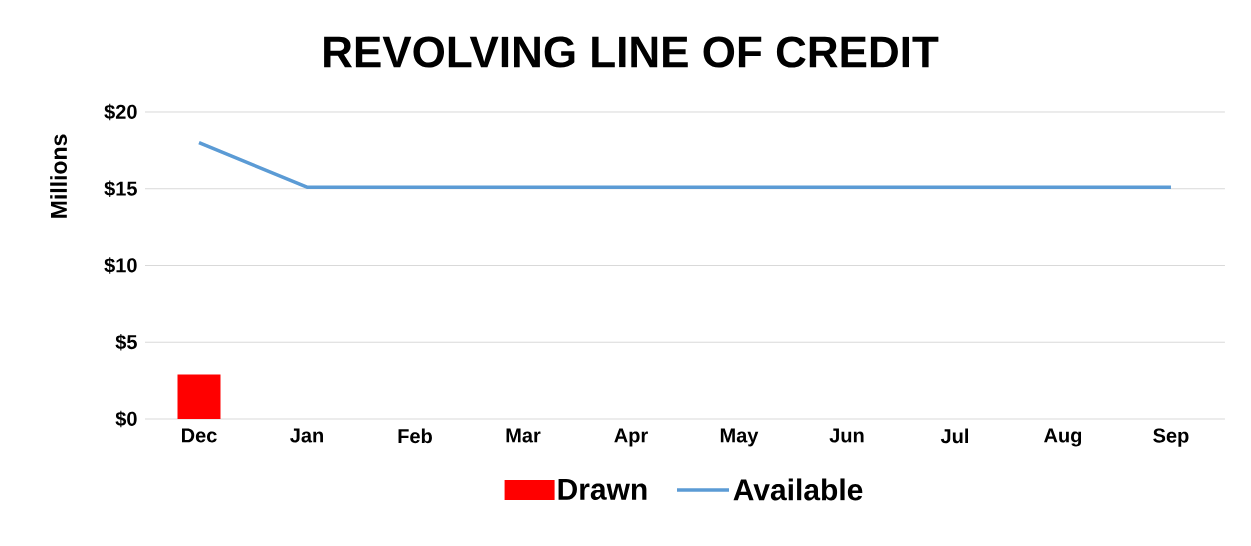 The height and width of the screenshot is (546, 1251). I want to click on y-axis-title: Millions, so click(59, 176).